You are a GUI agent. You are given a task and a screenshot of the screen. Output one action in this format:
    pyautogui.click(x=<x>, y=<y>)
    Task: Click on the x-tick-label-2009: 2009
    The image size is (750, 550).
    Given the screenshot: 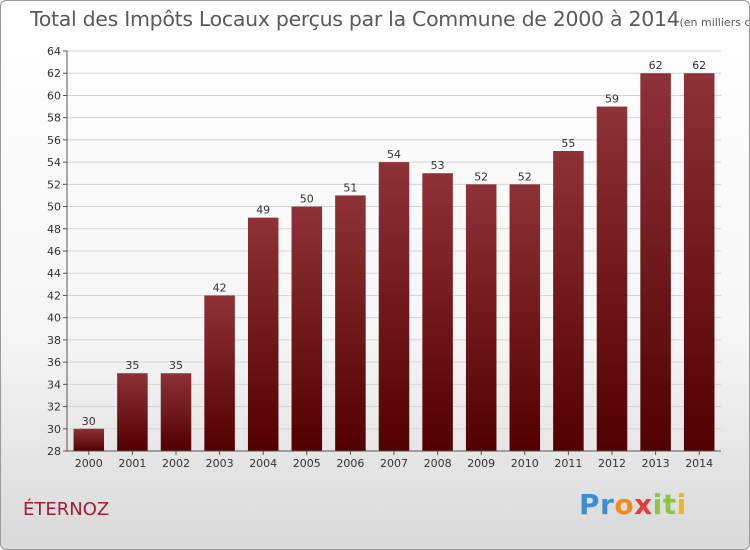 What is the action you would take?
    pyautogui.click(x=481, y=463)
    